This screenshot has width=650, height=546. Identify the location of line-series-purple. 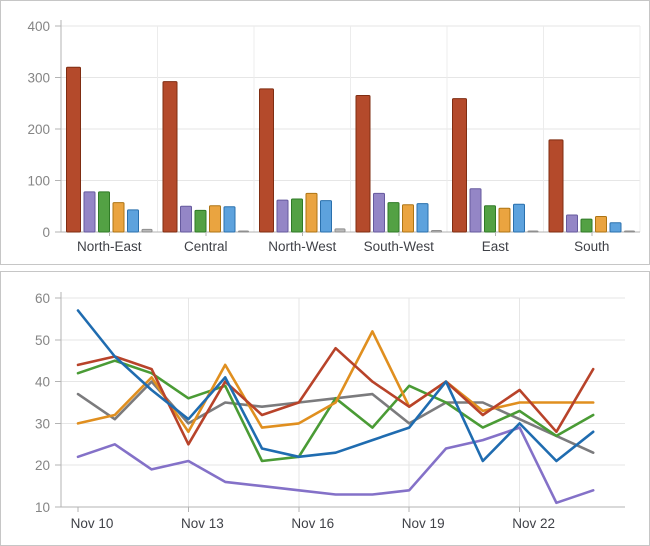
(335, 465).